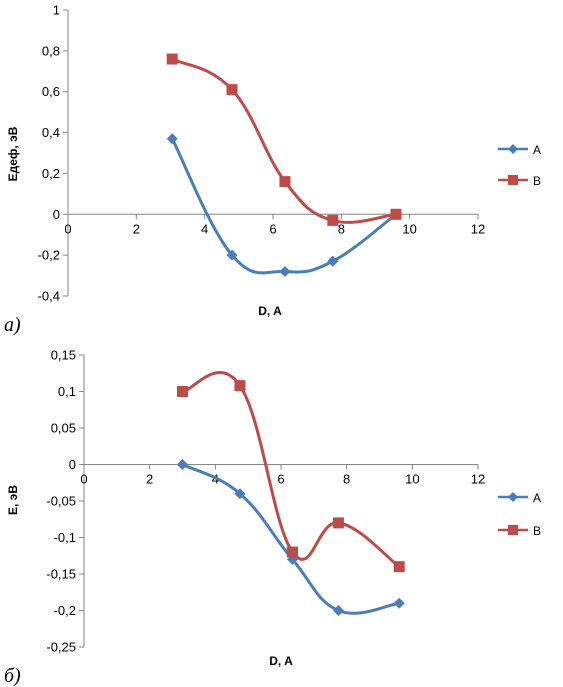 This screenshot has height=687, width=563. Describe the element at coordinates (63, 355) in the screenshot. I see `y-tick-label-b: 0,15` at that location.